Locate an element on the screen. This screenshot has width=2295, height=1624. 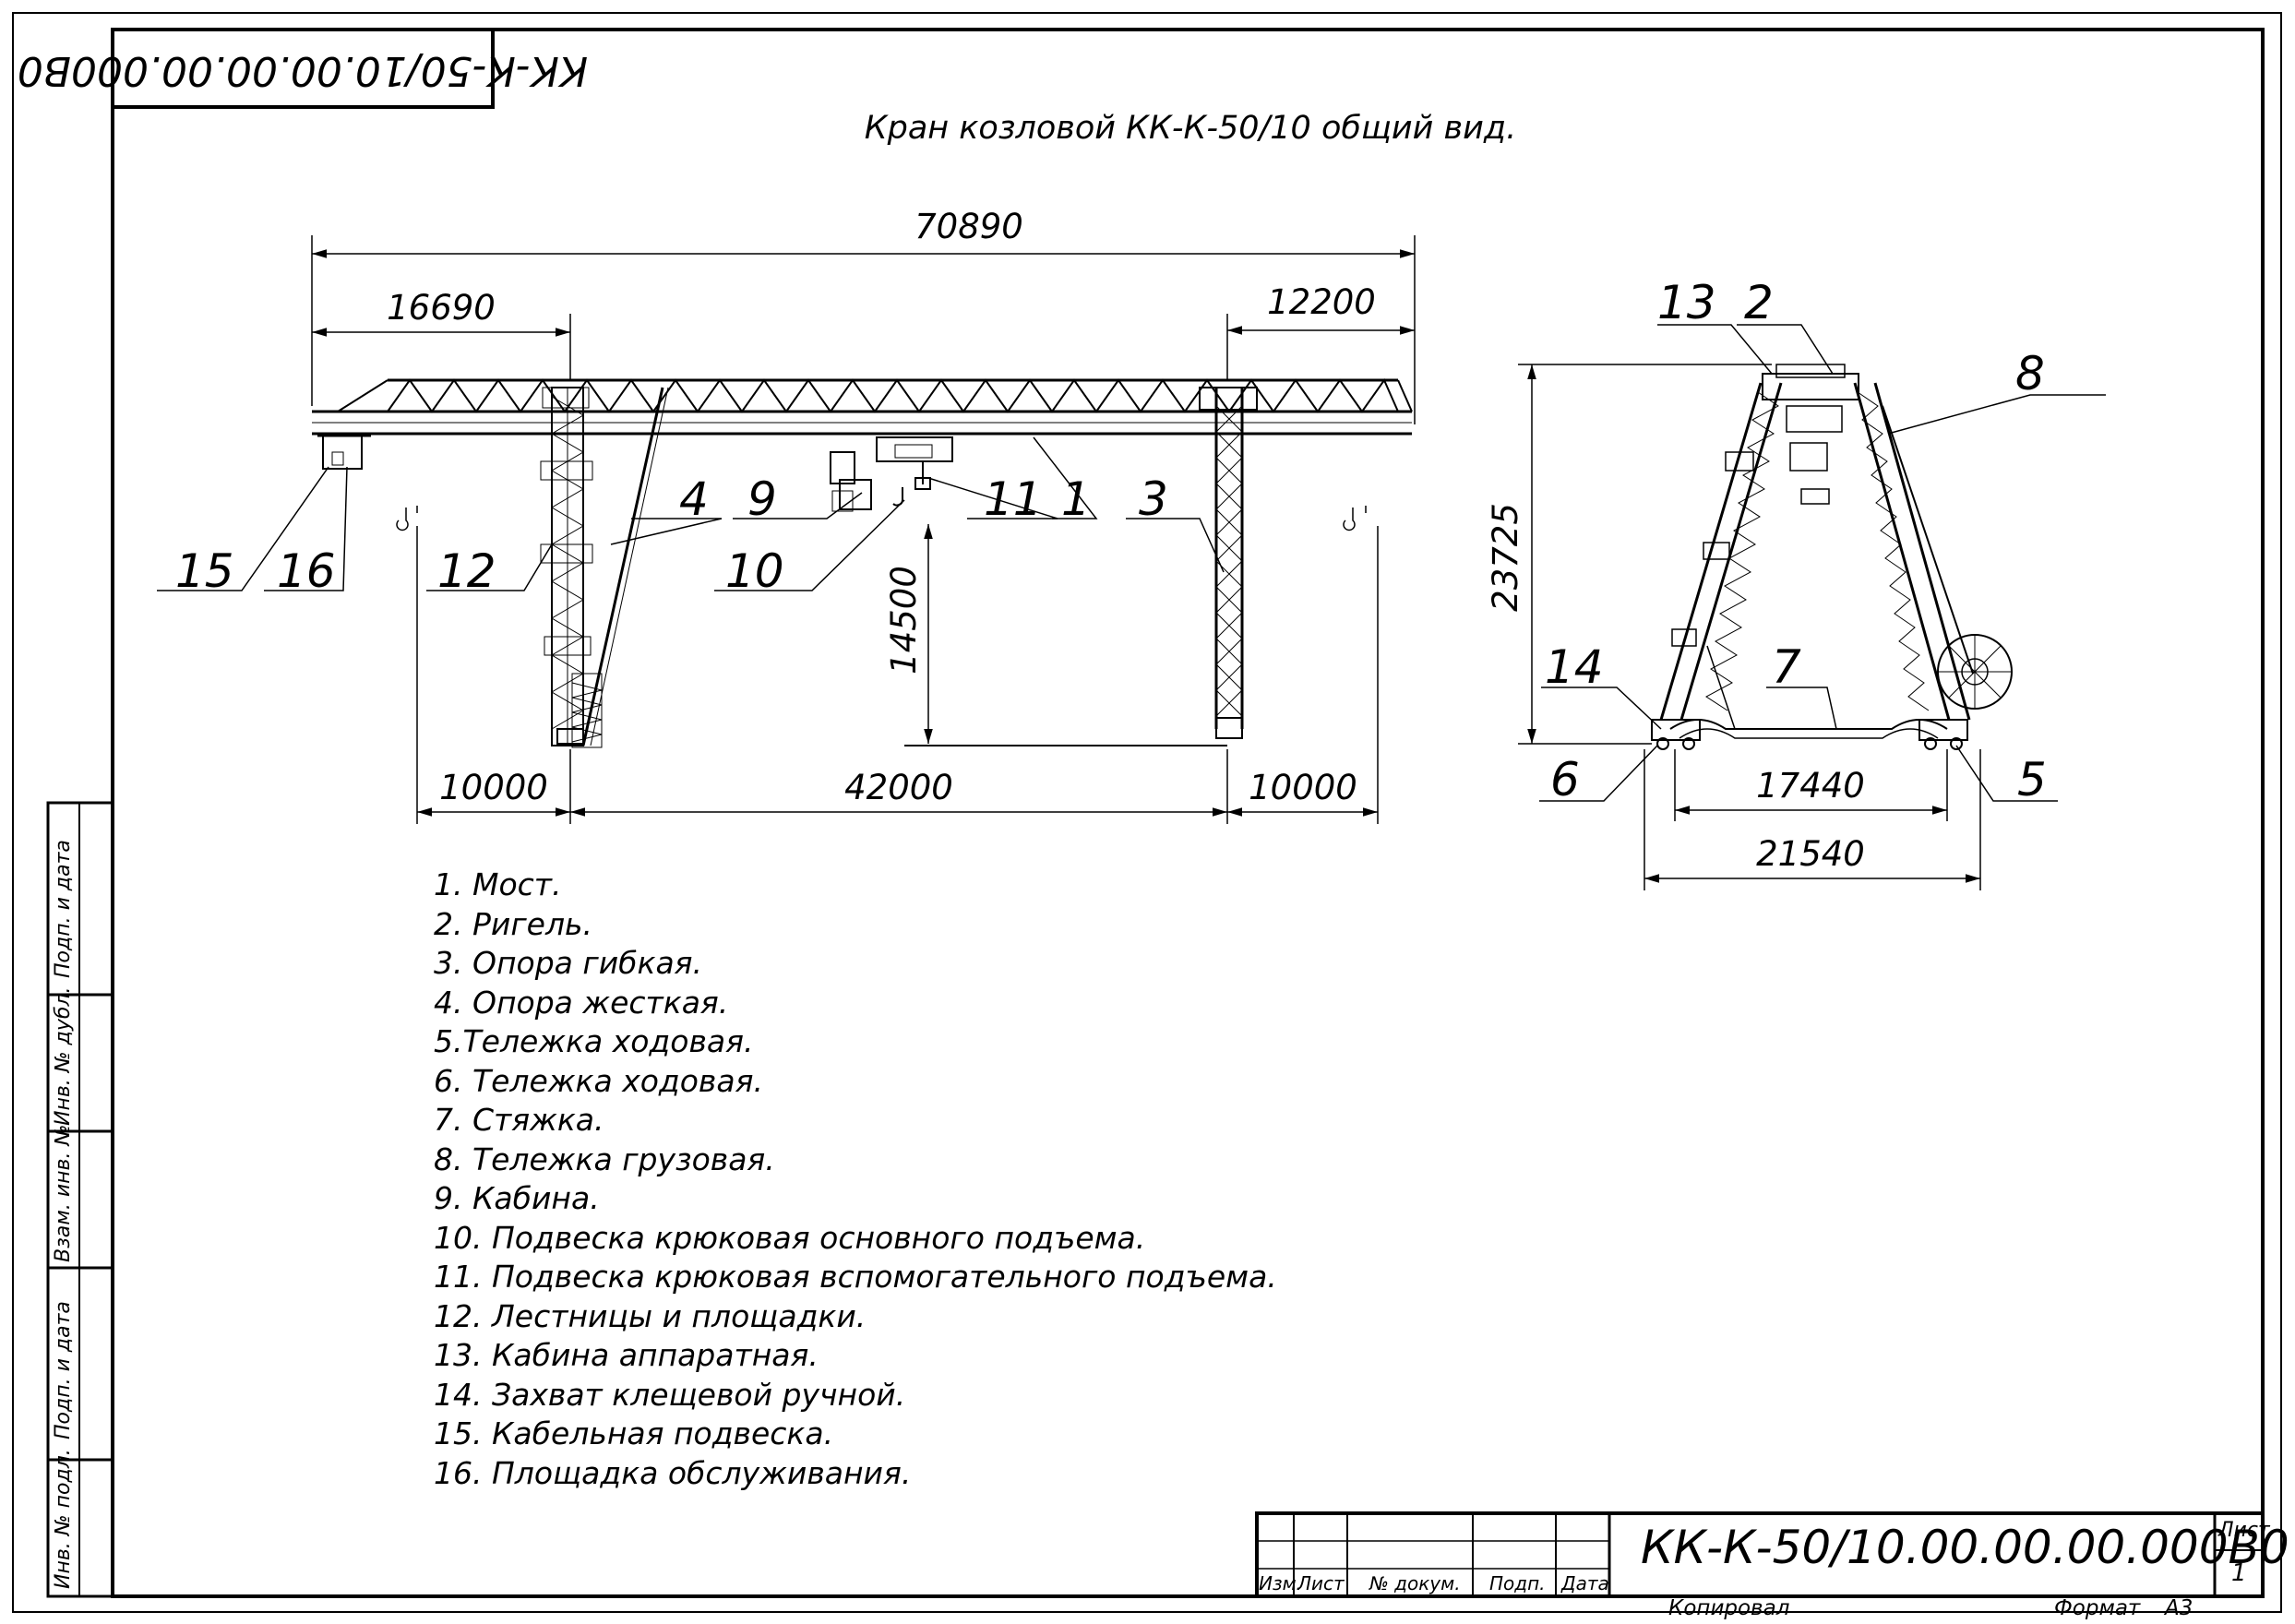
title-block-grid is located at coordinates (1760, 1554).